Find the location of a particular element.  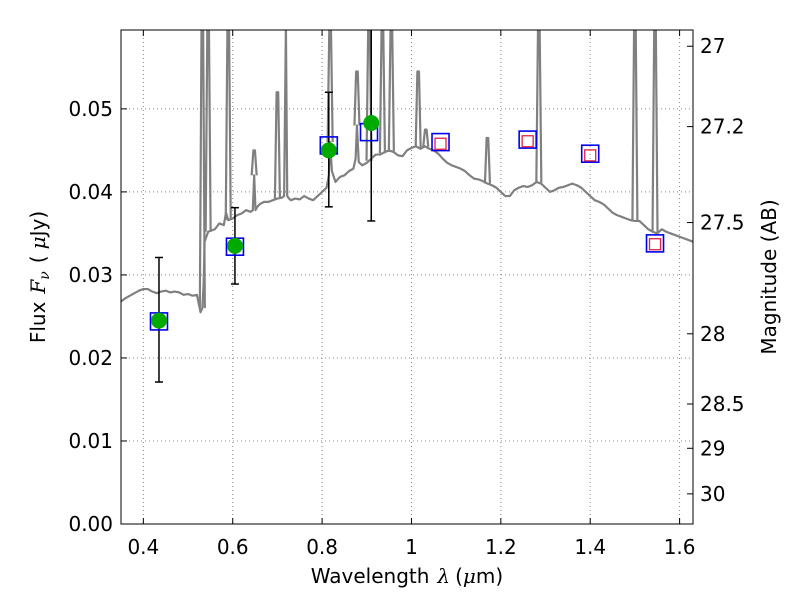

right-tick-label: 29 is located at coordinates (712, 448).